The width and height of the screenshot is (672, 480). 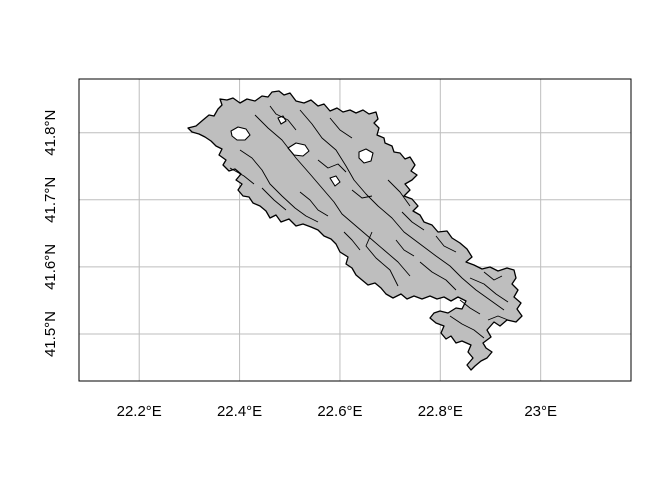 What do you see at coordinates (339, 411) in the screenshot?
I see `x-tick-label: 22.6°E` at bounding box center [339, 411].